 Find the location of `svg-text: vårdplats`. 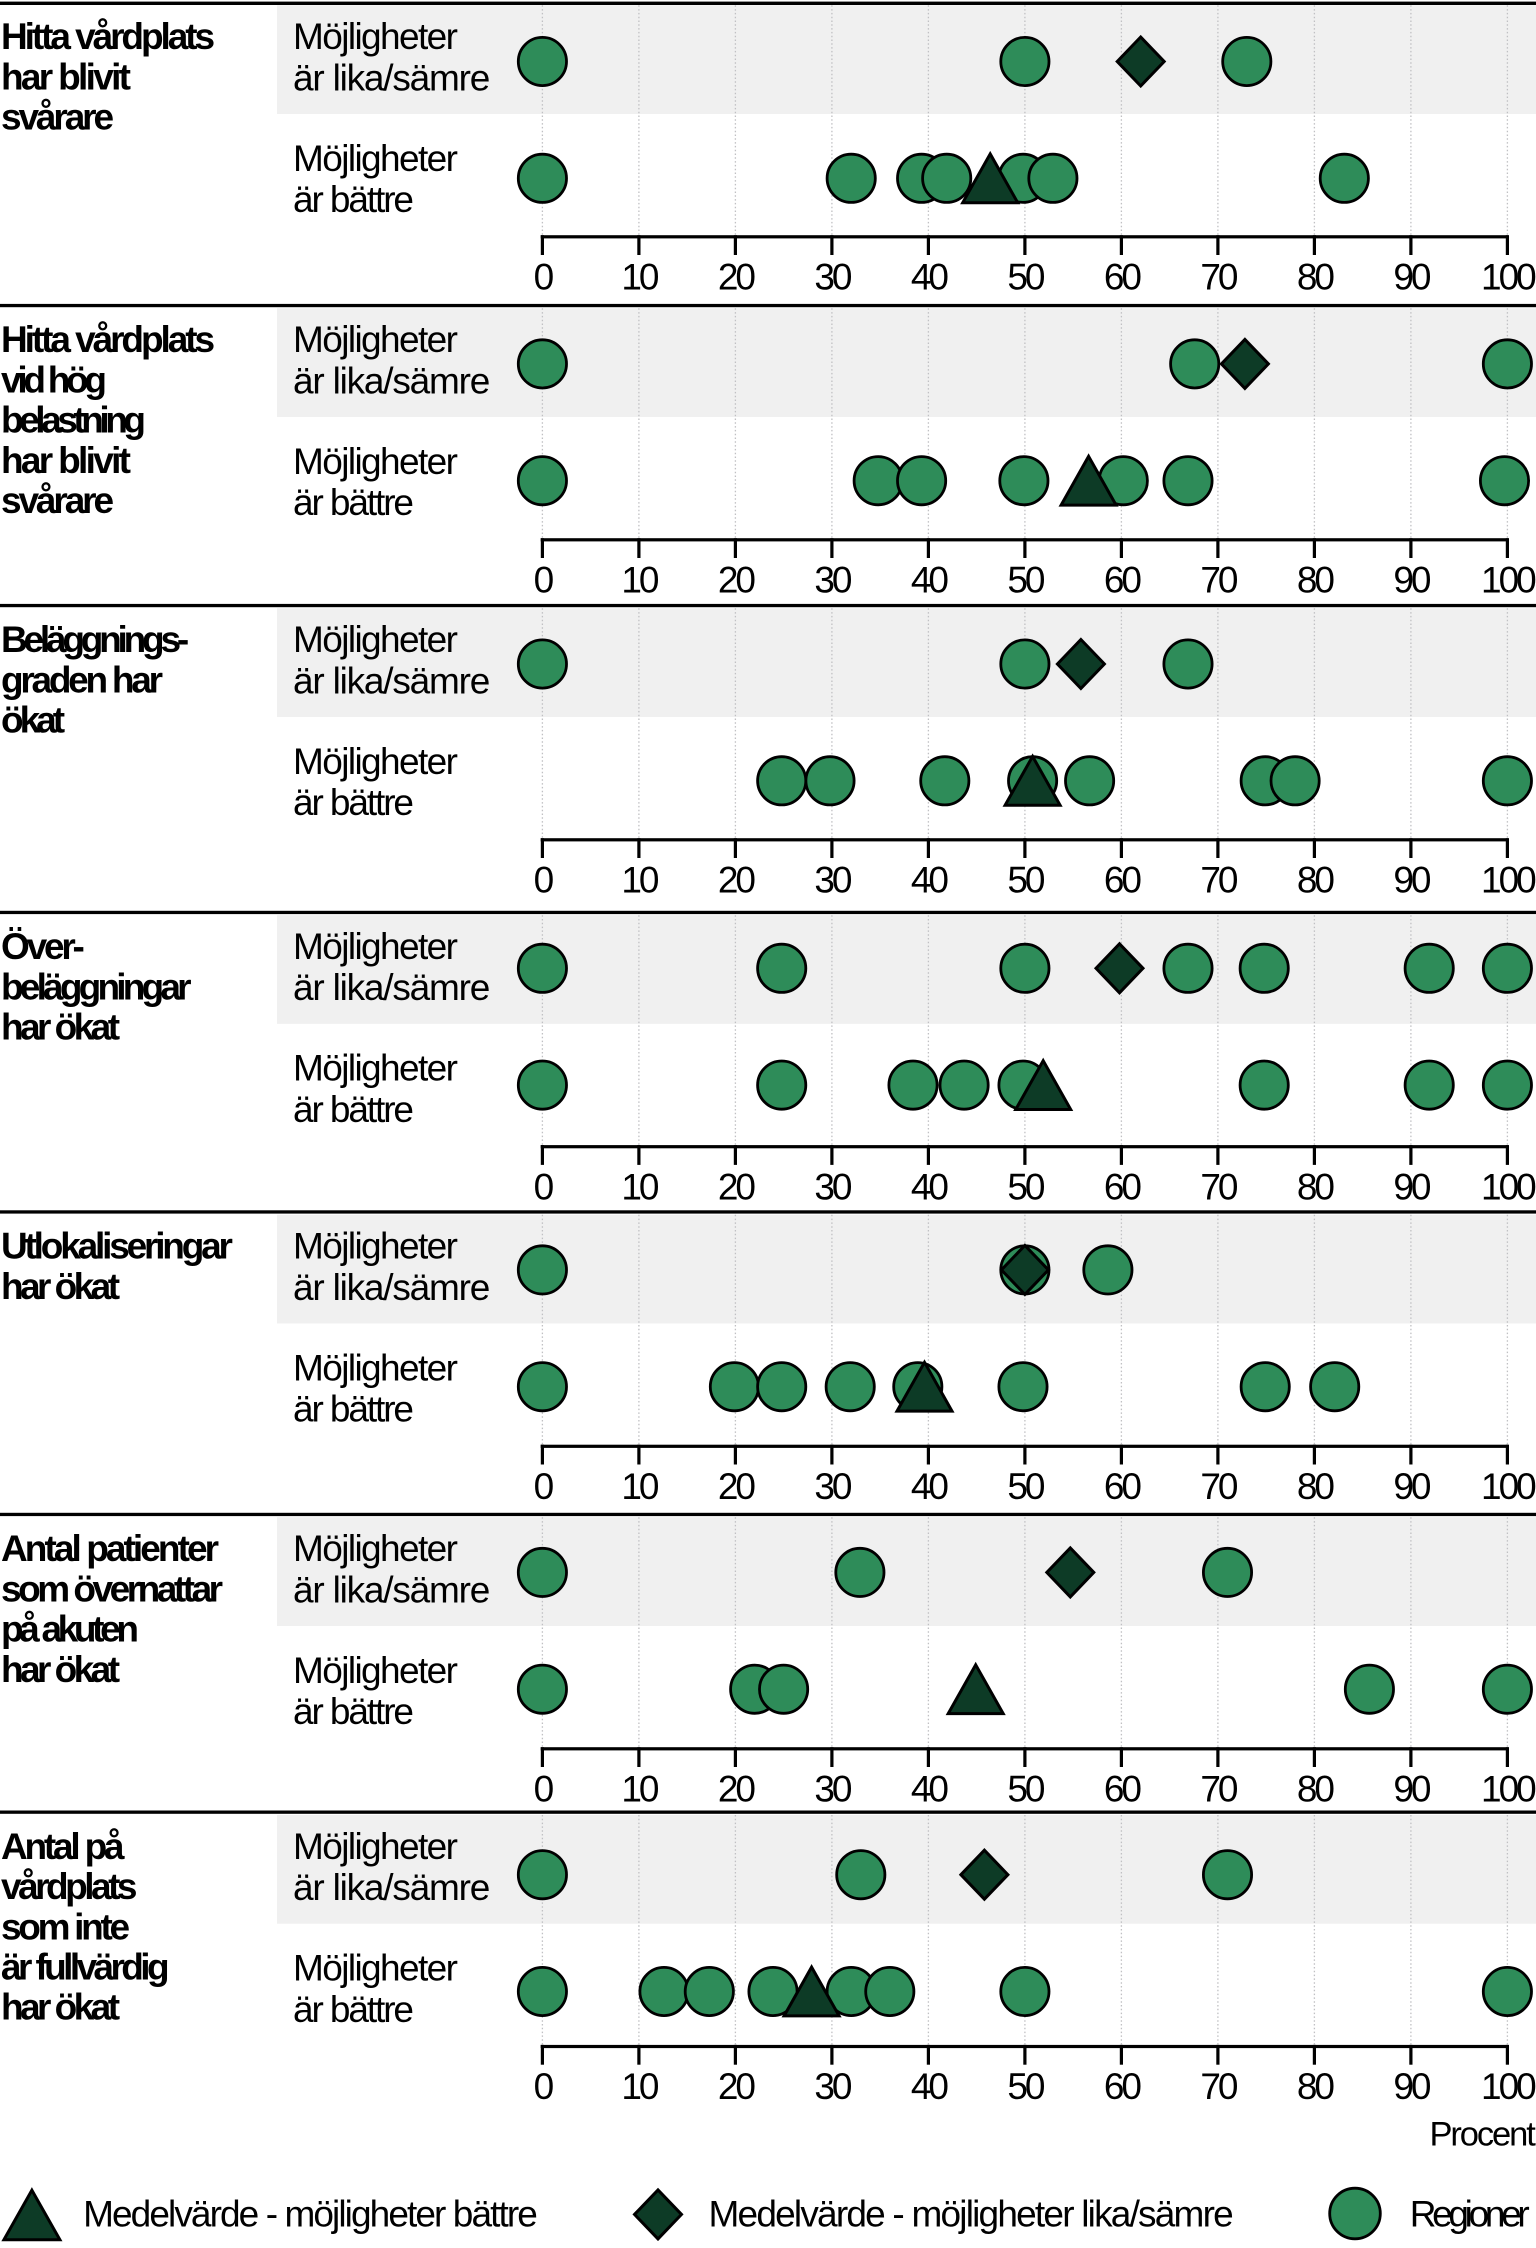

svg-text: vårdplats is located at coordinates (69, 1886).